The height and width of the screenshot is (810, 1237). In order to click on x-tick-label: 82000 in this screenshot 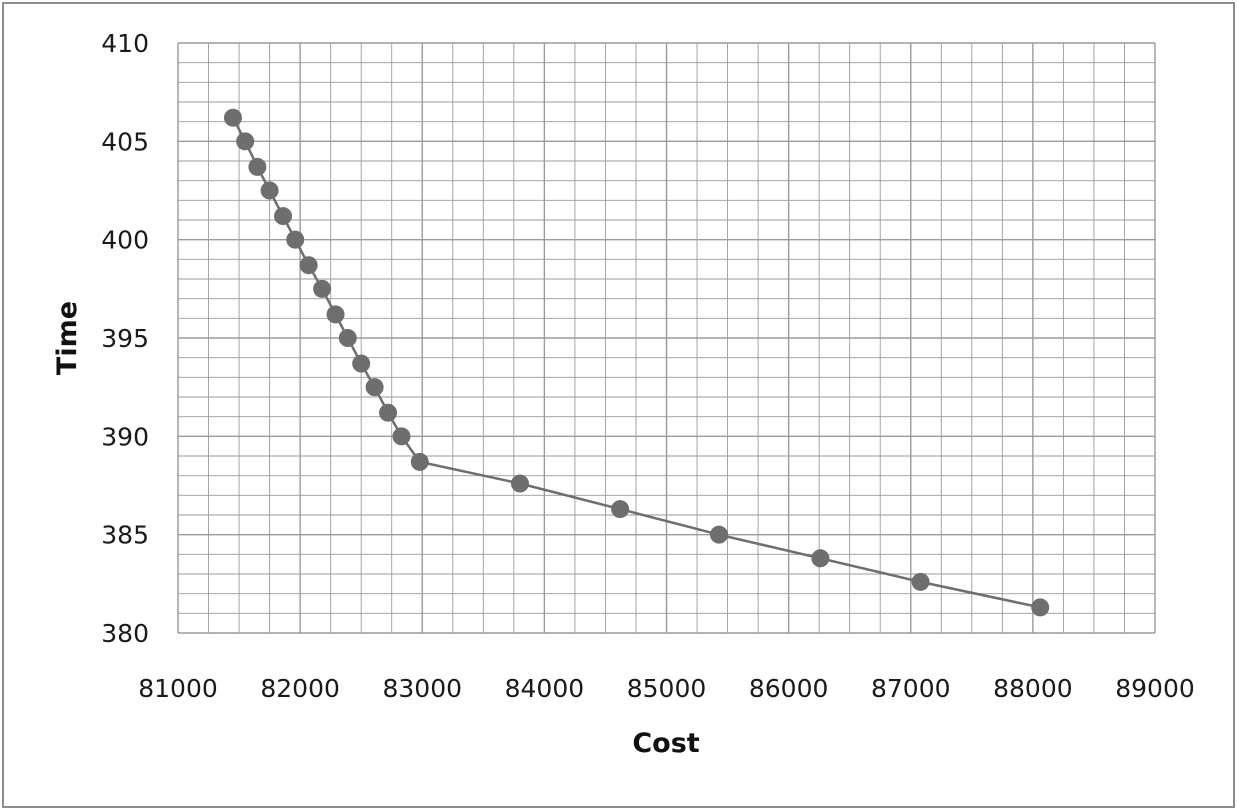, I will do `click(300, 688)`.